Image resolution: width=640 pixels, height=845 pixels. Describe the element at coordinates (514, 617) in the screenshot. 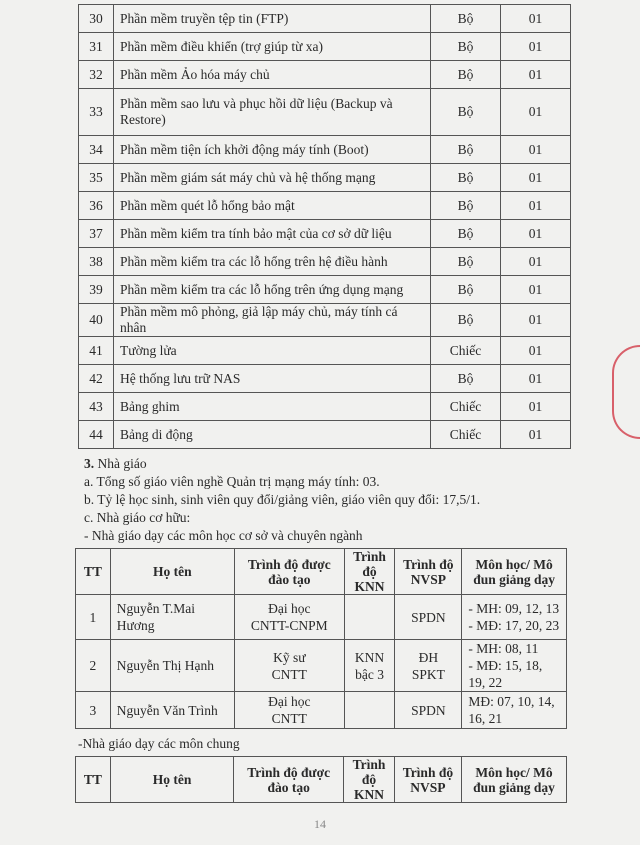

I see `subjects-cell: - MH: 09, 12, 13 - MĐ: 17, 20, 23` at that location.